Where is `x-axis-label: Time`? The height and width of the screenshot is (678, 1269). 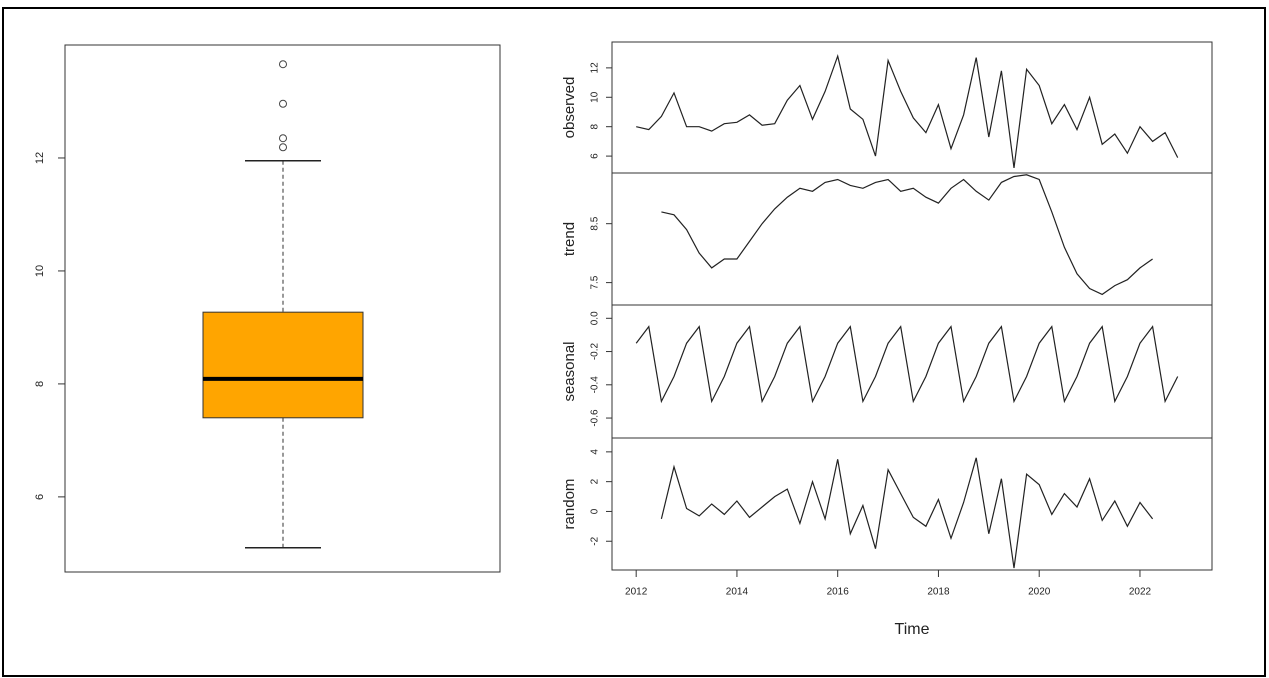
x-axis-label: Time is located at coordinates (912, 629).